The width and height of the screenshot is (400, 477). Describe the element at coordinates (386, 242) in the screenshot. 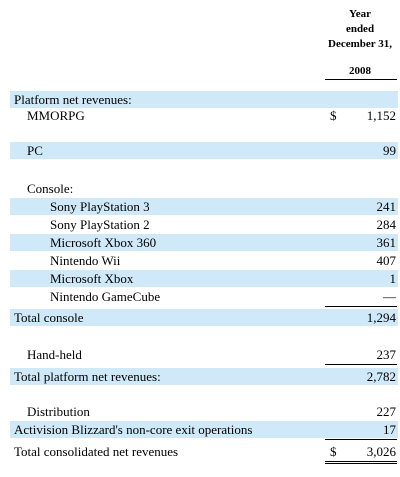

I see `console-item-value: 361` at that location.